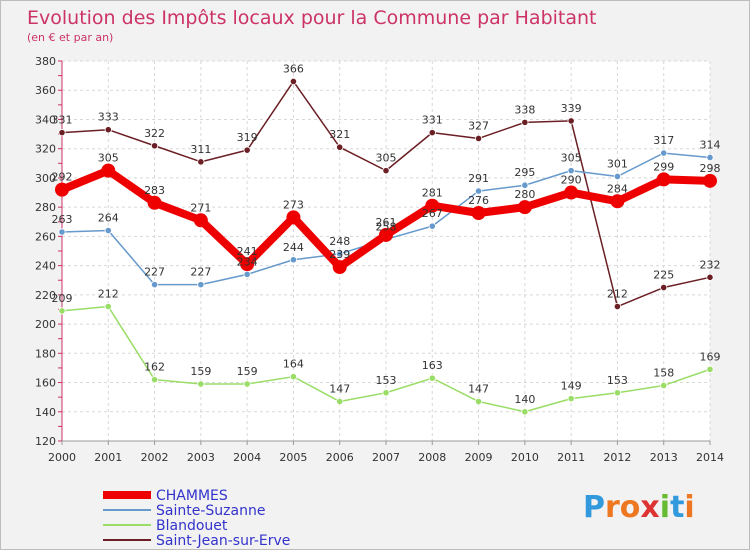 Image resolution: width=750 pixels, height=550 pixels. I want to click on data-label-sainte-suzanne: 244, so click(293, 247).